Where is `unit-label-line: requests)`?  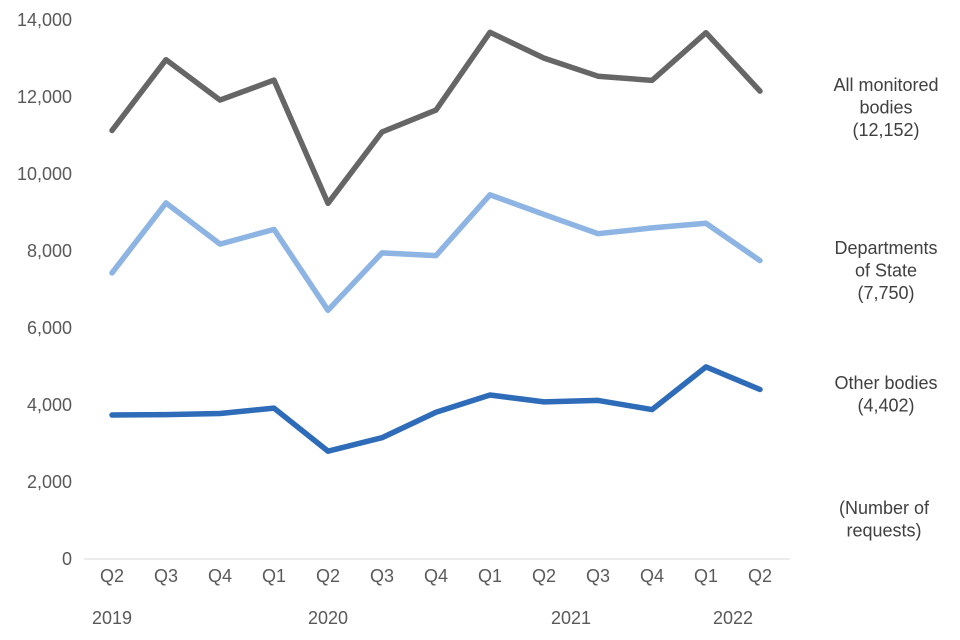 unit-label-line: requests) is located at coordinates (883, 531).